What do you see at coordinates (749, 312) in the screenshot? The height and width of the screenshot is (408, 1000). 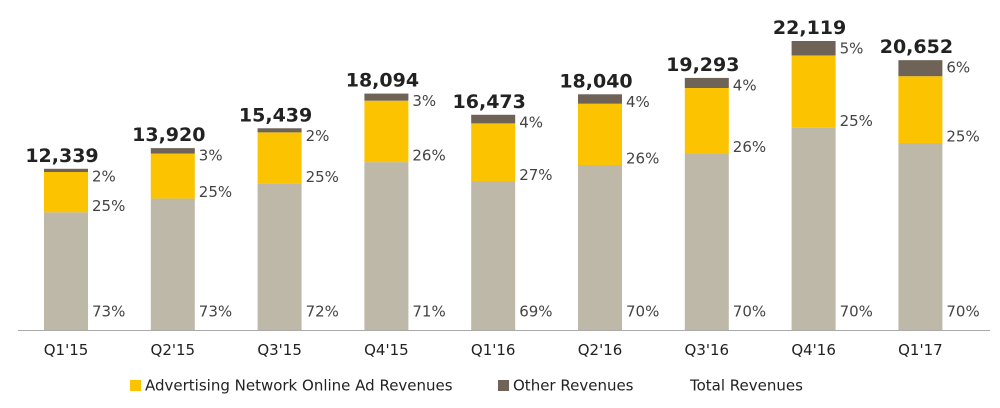 I see `share-label-base-6: 70%` at bounding box center [749, 312].